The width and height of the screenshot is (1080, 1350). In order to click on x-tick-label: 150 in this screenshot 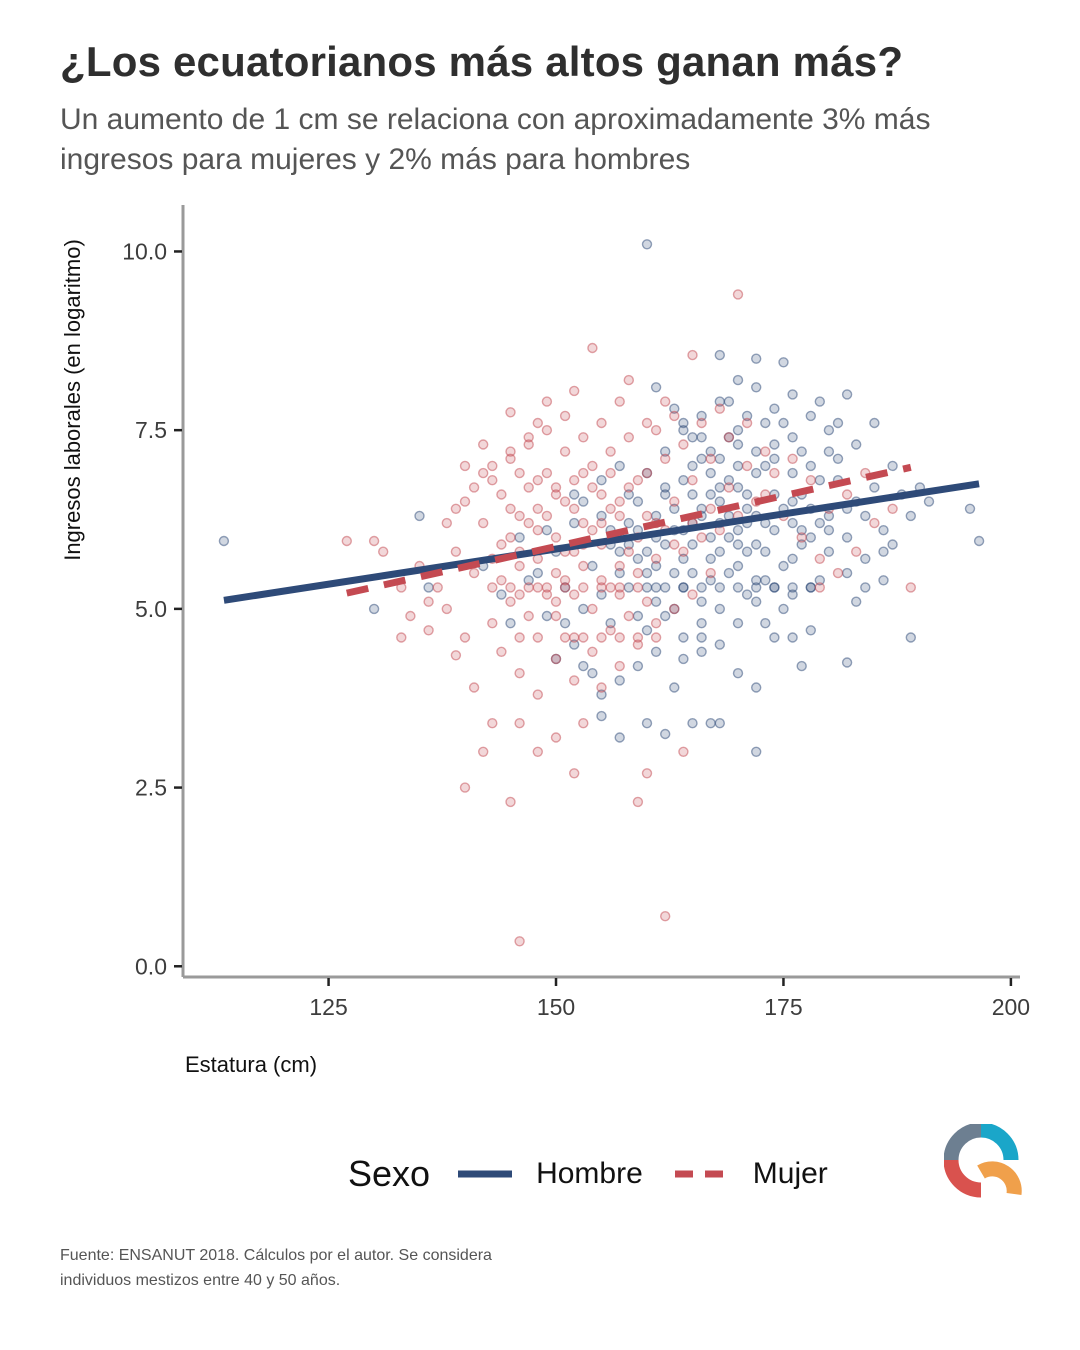, I will do `click(556, 1007)`.